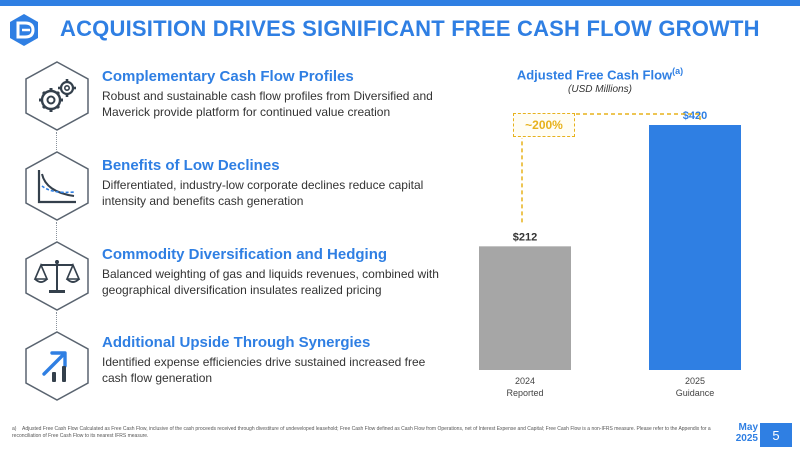 Image resolution: width=800 pixels, height=450 pixels. I want to click on feature-title: Complementary Cash Flow Profiles, so click(228, 76).